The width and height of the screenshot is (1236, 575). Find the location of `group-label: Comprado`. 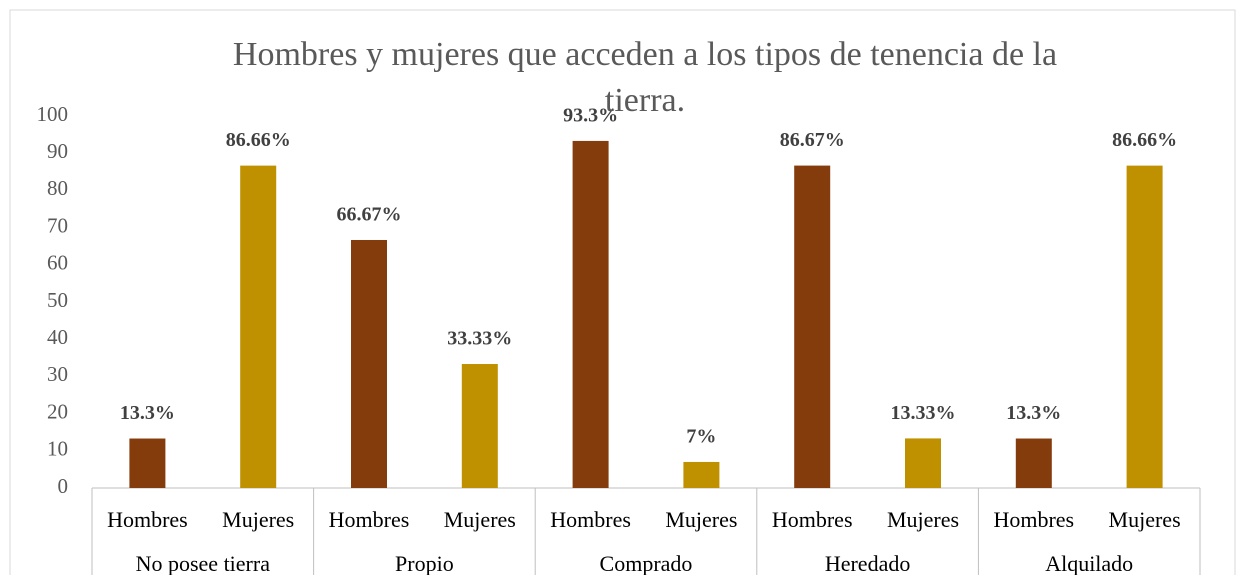

group-label: Comprado is located at coordinates (646, 563).